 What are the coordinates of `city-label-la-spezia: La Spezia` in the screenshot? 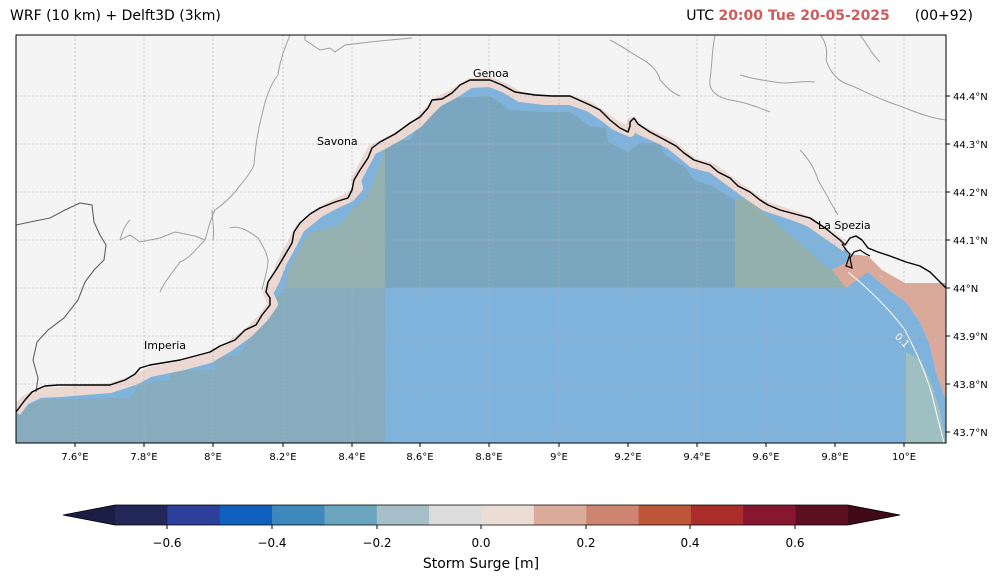 It's located at (844, 225).